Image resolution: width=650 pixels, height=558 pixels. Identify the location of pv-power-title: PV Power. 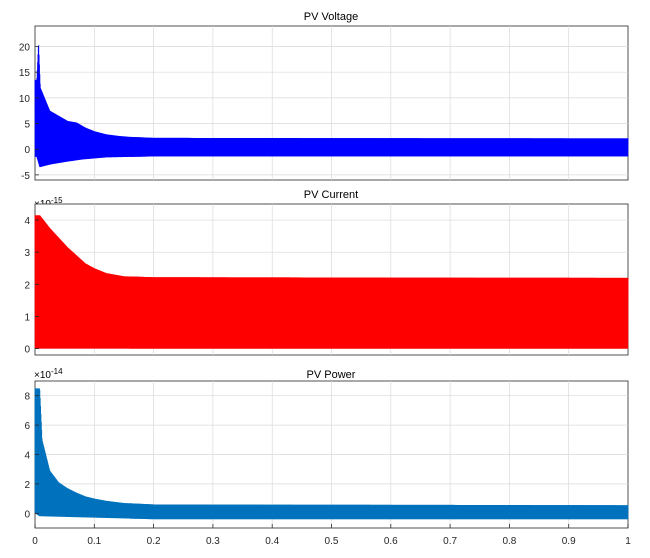
(331, 375).